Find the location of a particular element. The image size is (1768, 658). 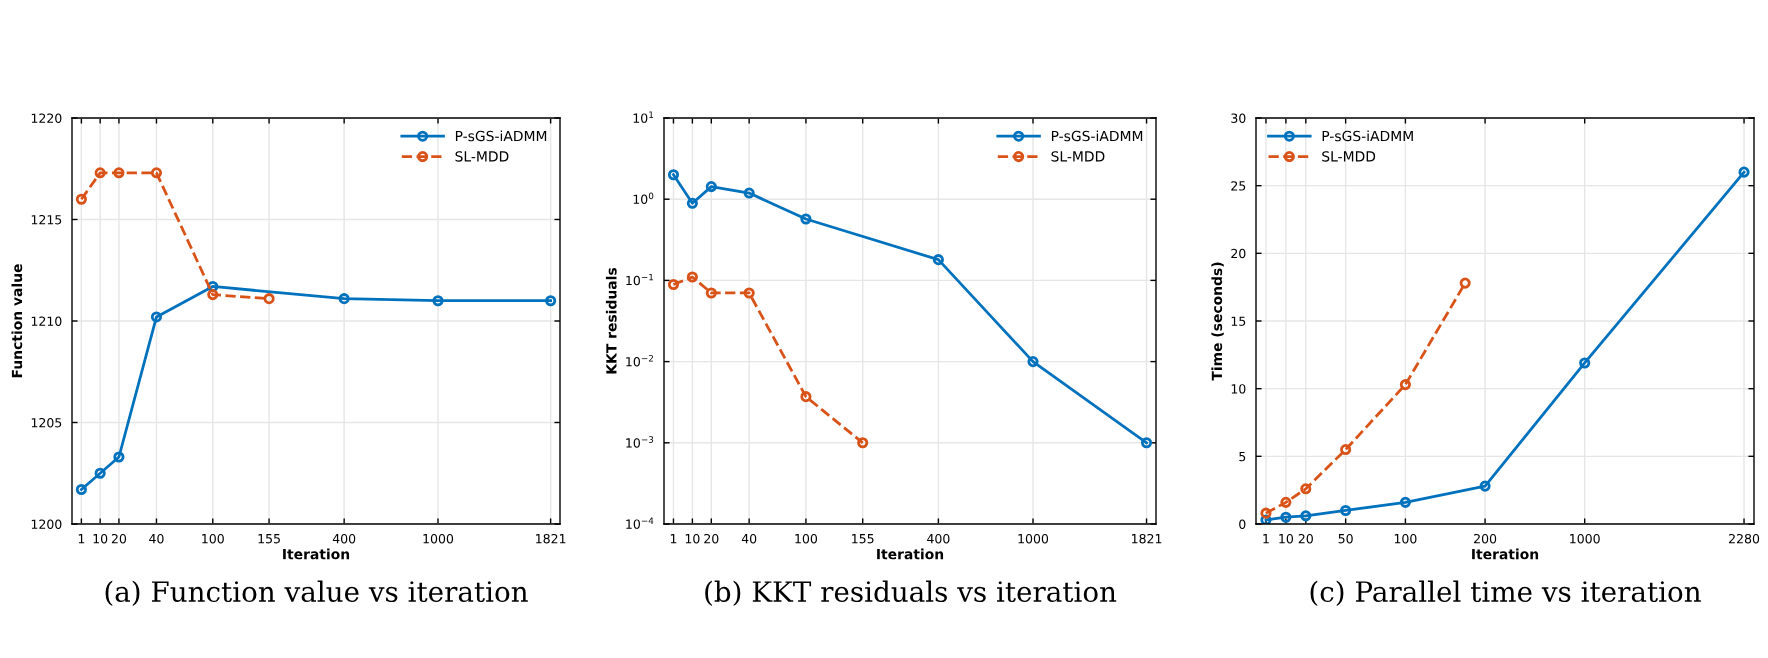

text: (b) KKT residuals vs iteration is located at coordinates (911, 593).